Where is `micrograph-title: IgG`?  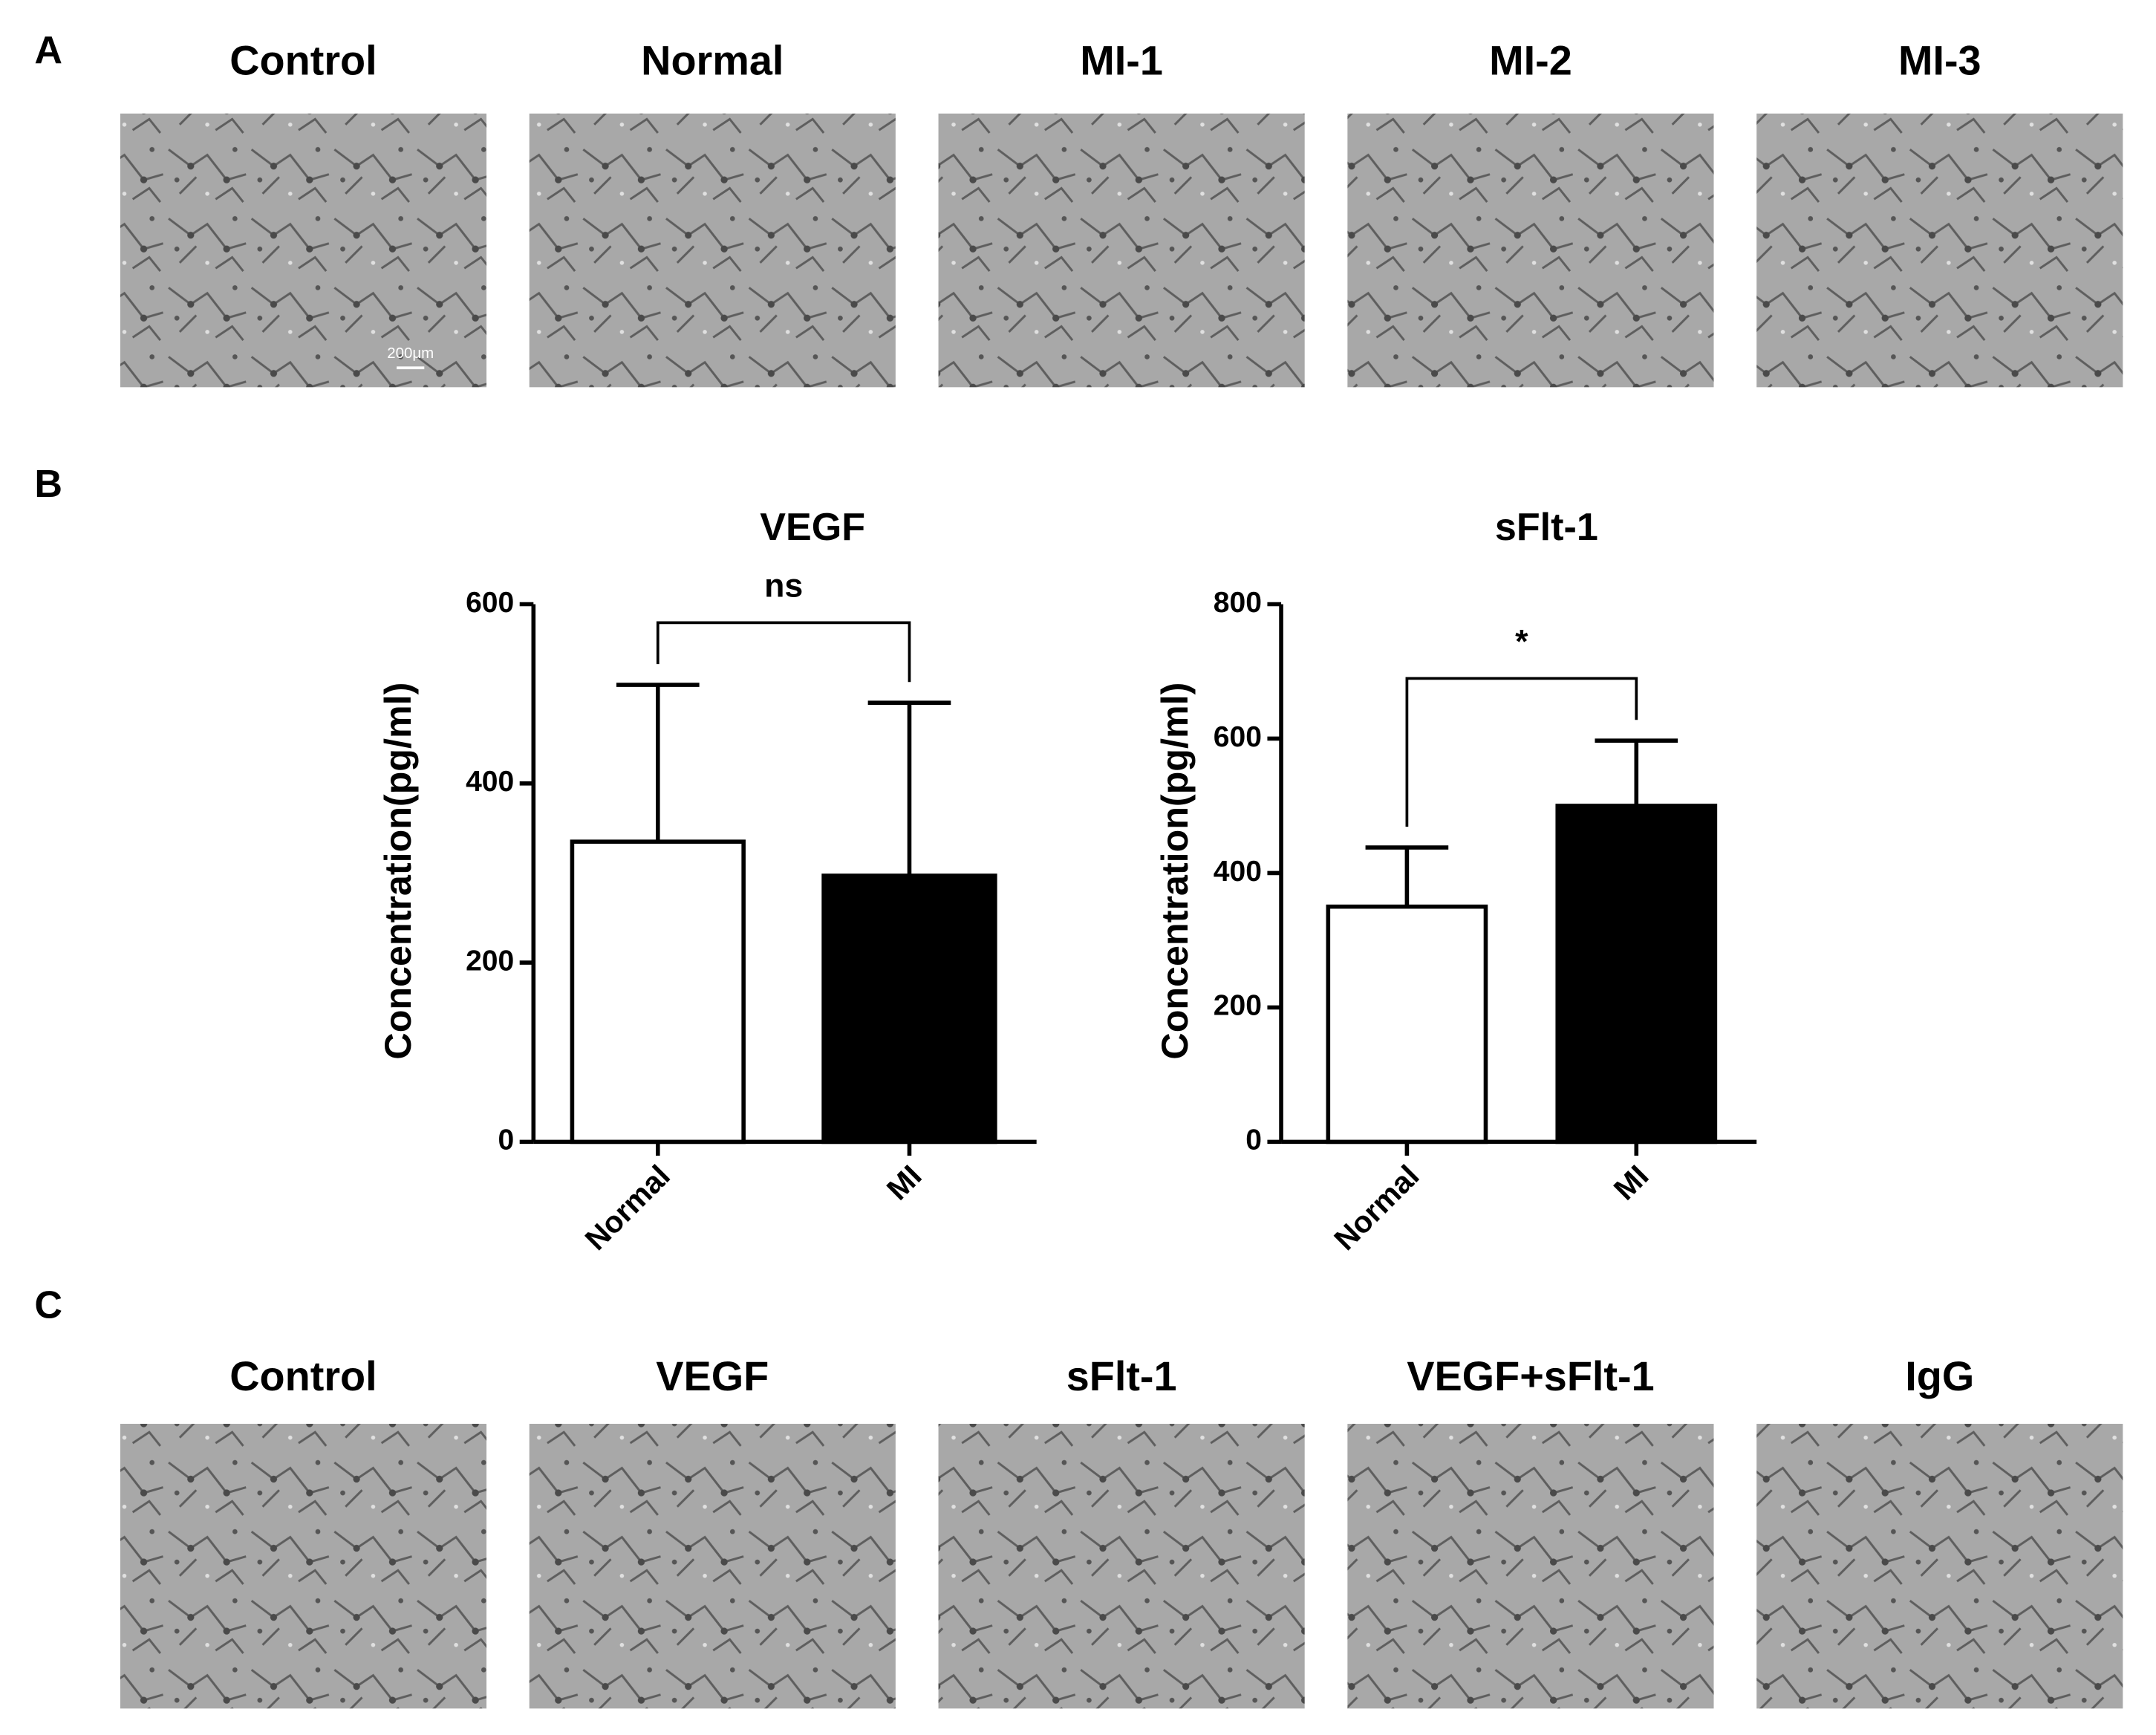
micrograph-title: IgG is located at coordinates (1939, 1376).